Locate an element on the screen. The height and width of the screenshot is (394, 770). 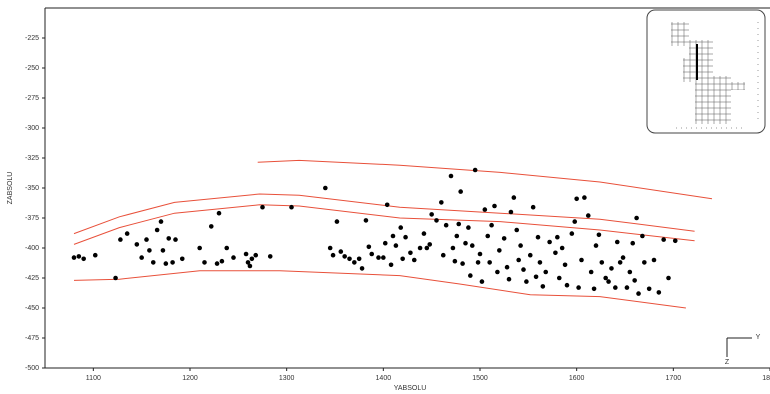
y-tick-label: -275 is located at coordinates (32, 98).